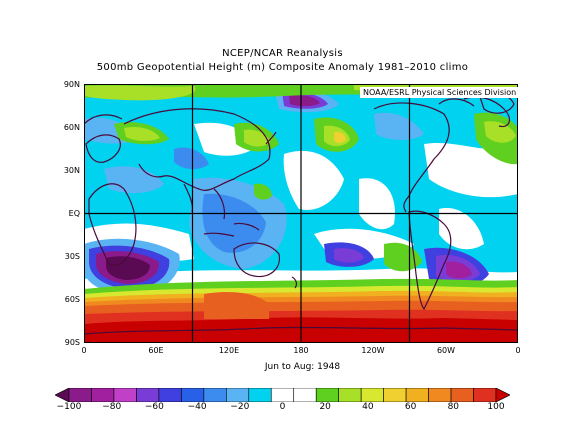  I want to click on colorbar, so click(282, 395).